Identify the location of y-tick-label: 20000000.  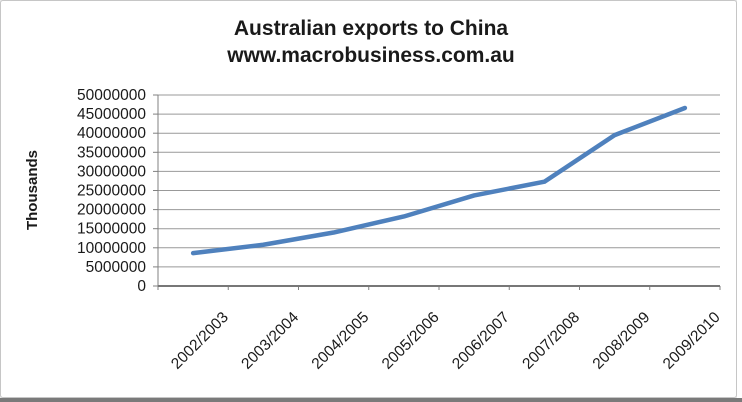
(111, 210).